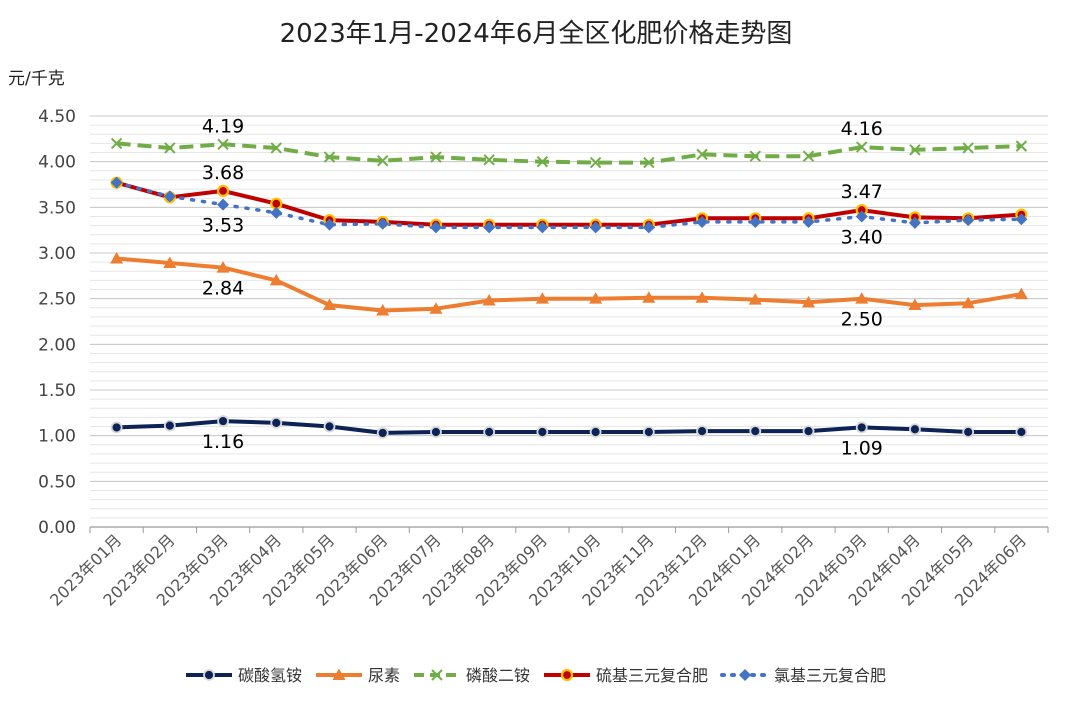  I want to click on y-tick-label: 4.50, so click(57, 117).